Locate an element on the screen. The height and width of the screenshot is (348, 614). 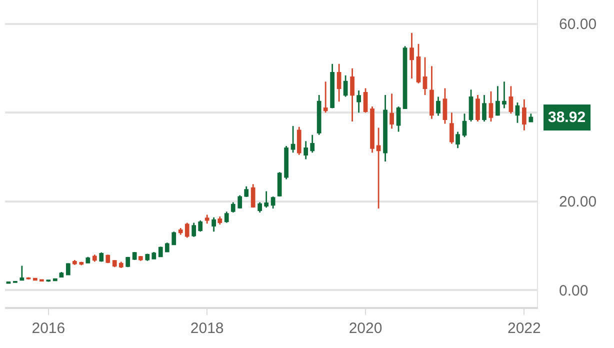
x-tick-label: 2022 is located at coordinates (524, 328).